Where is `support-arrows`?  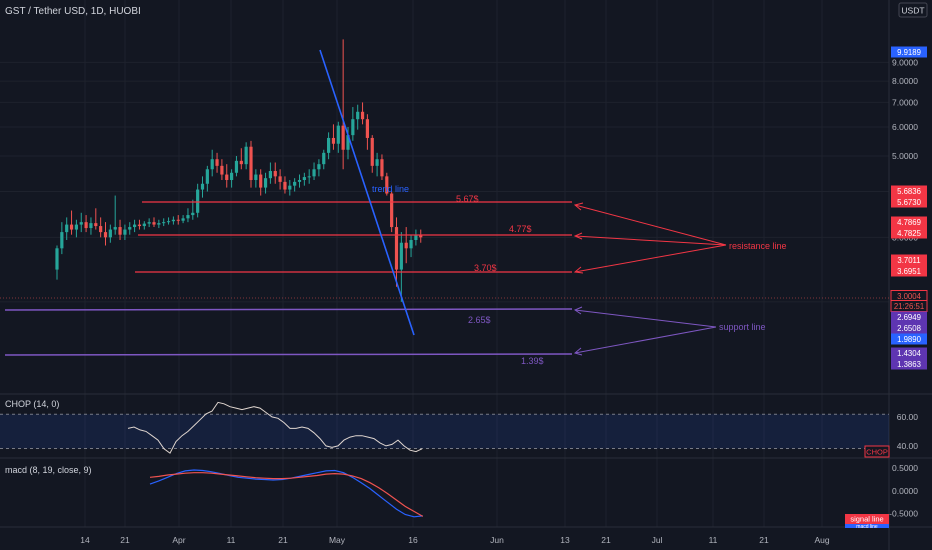
support-arrows is located at coordinates (645, 331).